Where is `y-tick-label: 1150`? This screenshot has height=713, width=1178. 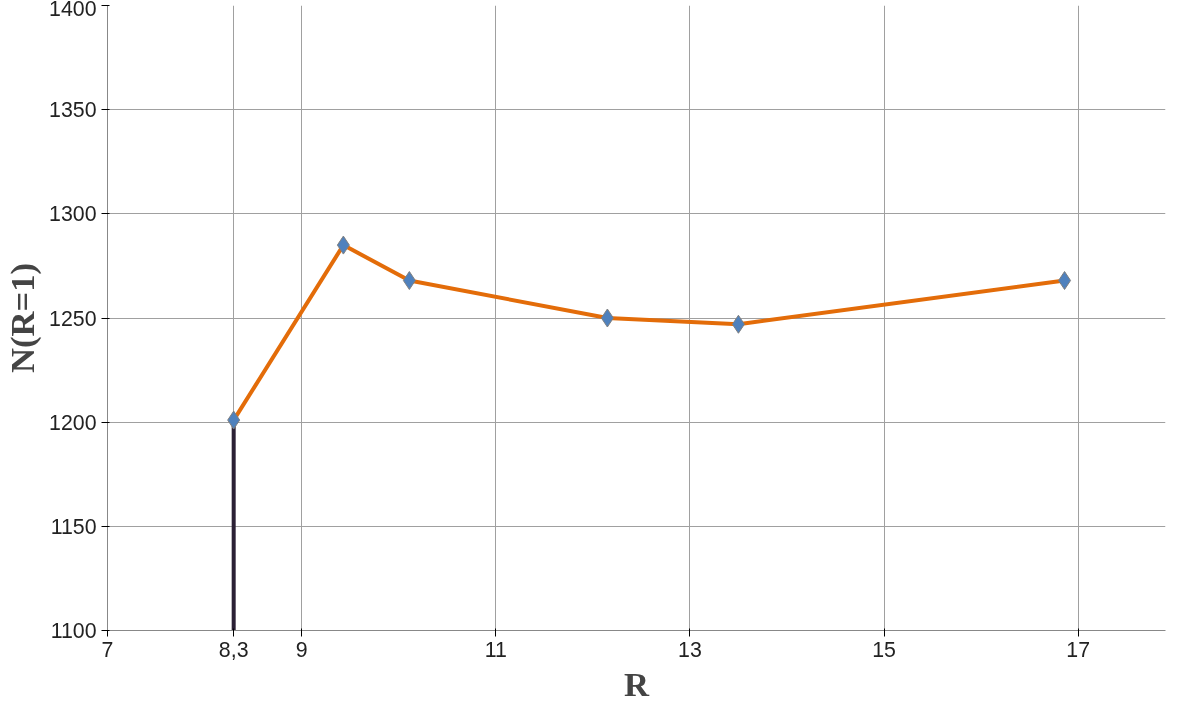 y-tick-label: 1150 is located at coordinates (73, 526).